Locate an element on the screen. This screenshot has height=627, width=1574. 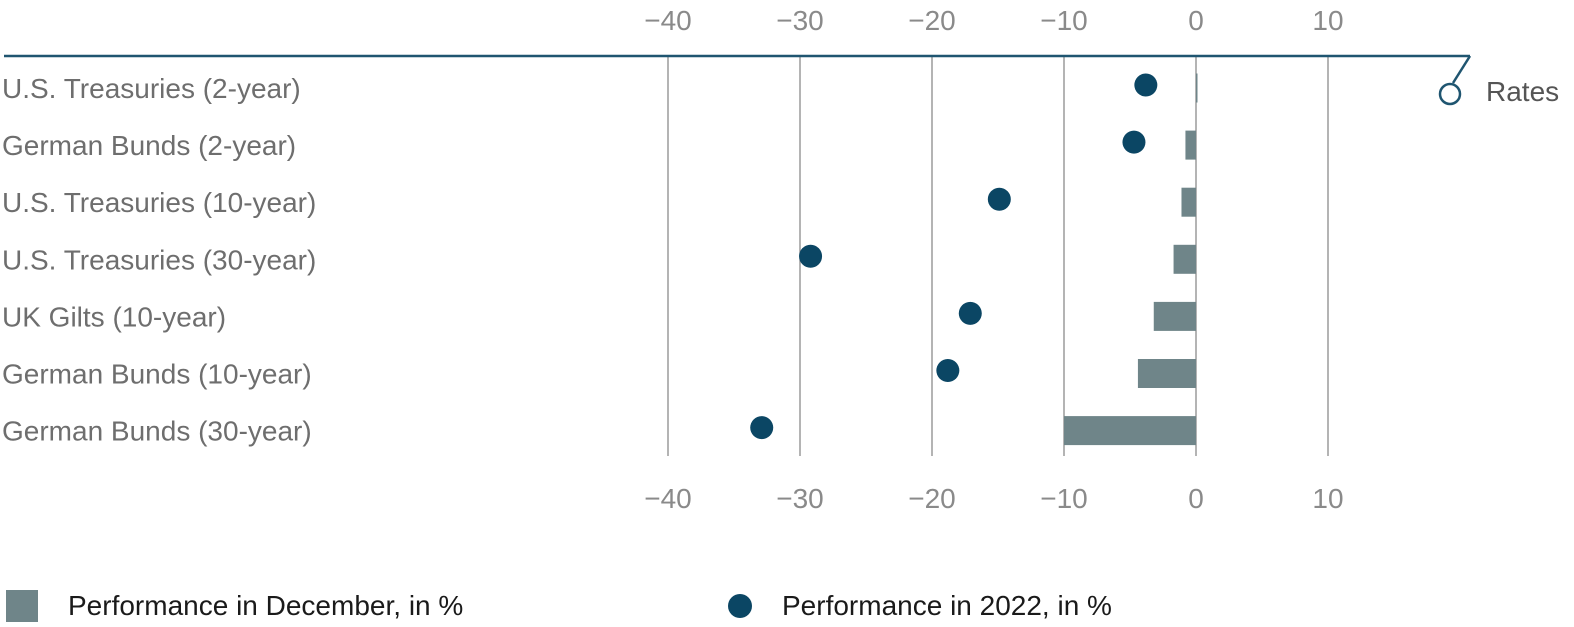
x-tick-label-bottom: 10 is located at coordinates (1327, 498).